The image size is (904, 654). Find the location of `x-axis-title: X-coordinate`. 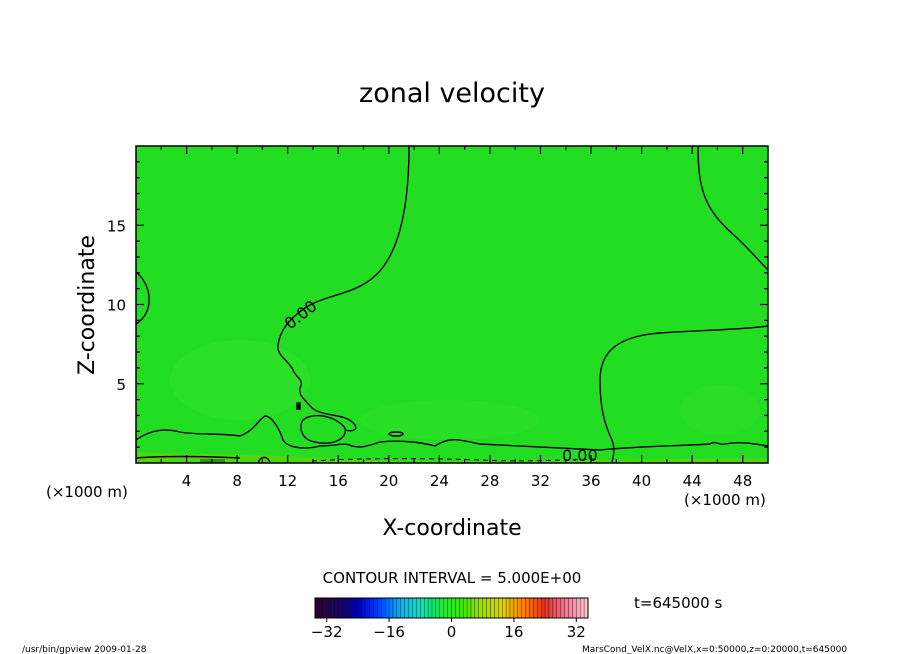

x-axis-title: X-coordinate is located at coordinates (451, 528).